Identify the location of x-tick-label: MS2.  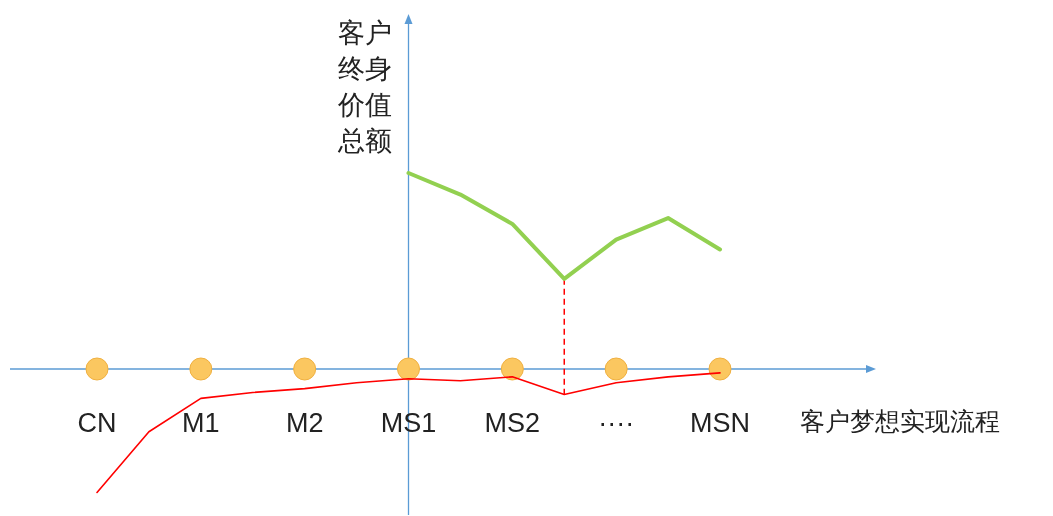
(512, 423).